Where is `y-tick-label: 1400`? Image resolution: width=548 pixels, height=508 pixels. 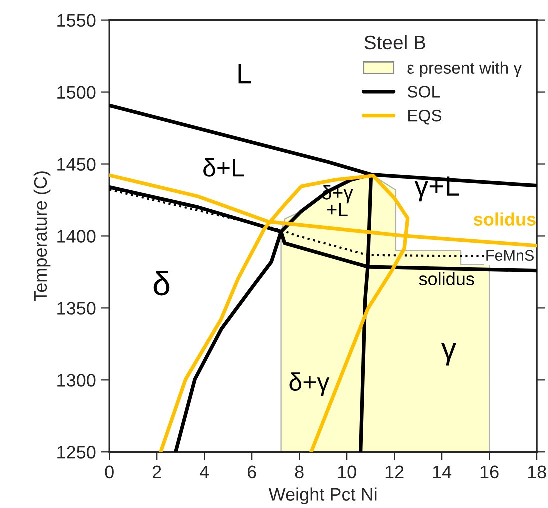
y-tick-label: 1400 is located at coordinates (77, 236).